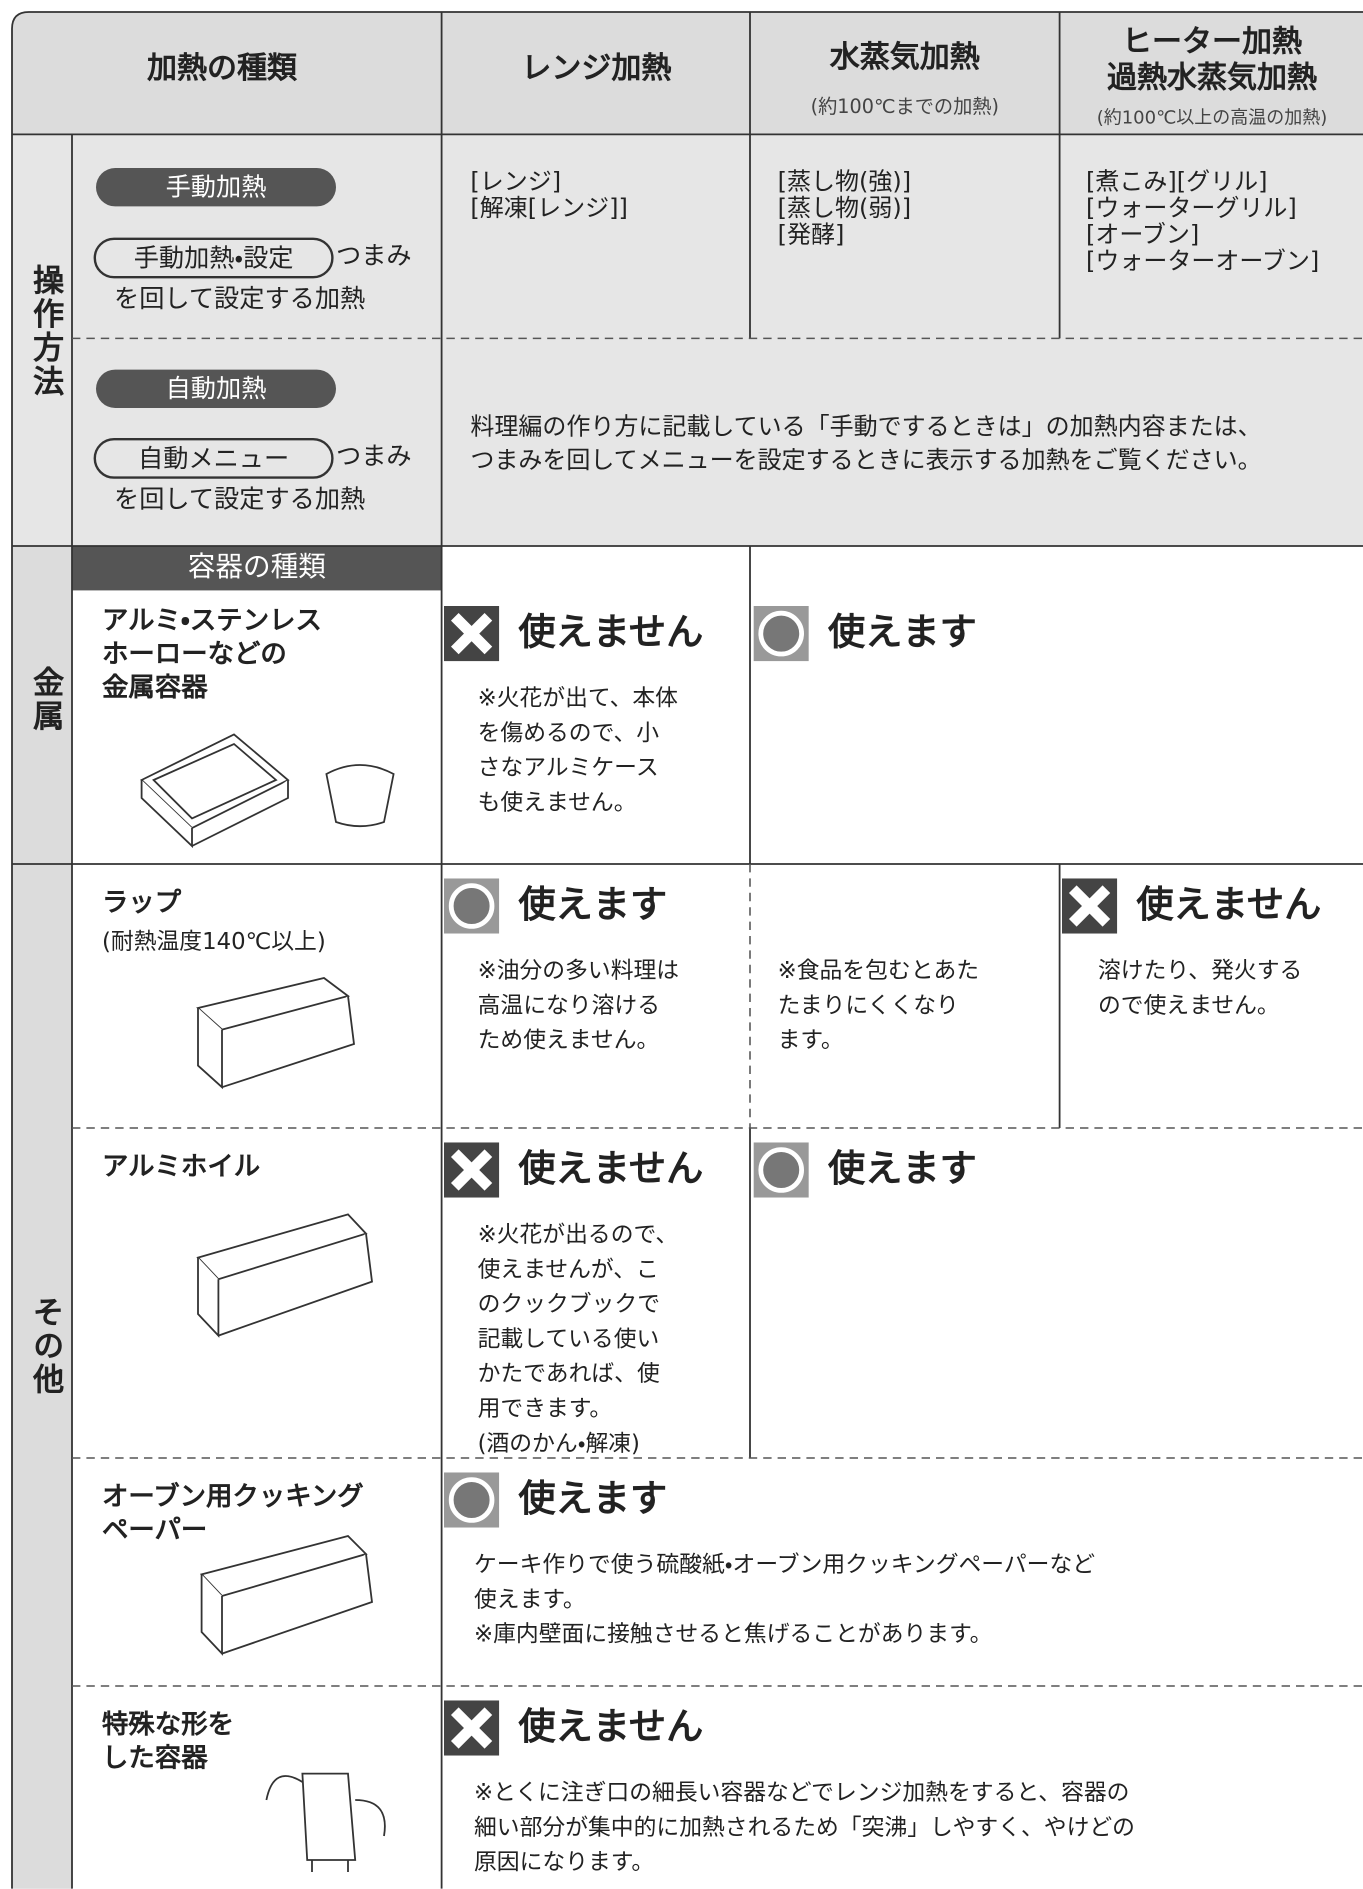 This screenshot has height=1889, width=1363. Describe the element at coordinates (516, 181) in the screenshot. I see `op-range: [レンジ]` at that location.